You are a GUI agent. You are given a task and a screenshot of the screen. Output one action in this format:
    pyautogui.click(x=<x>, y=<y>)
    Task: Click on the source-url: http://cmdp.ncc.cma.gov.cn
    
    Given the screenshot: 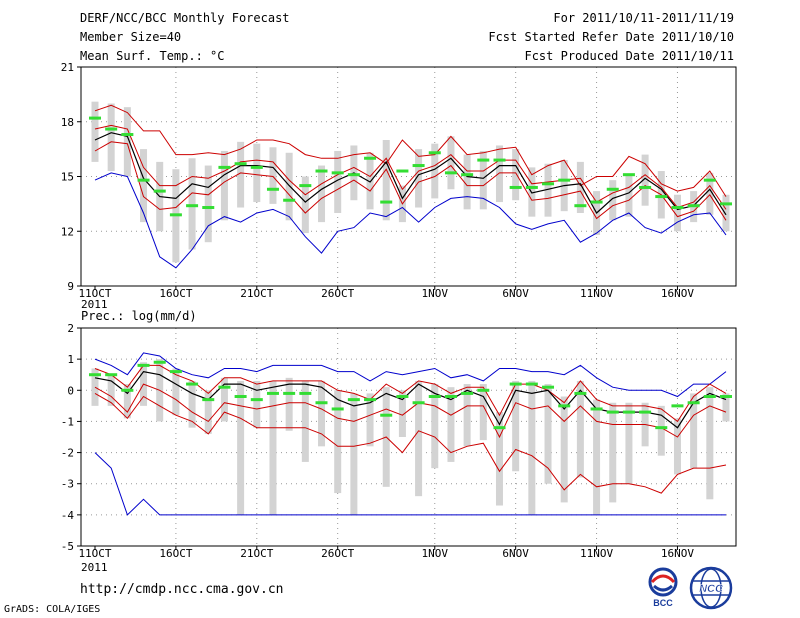 What is the action you would take?
    pyautogui.click(x=182, y=589)
    